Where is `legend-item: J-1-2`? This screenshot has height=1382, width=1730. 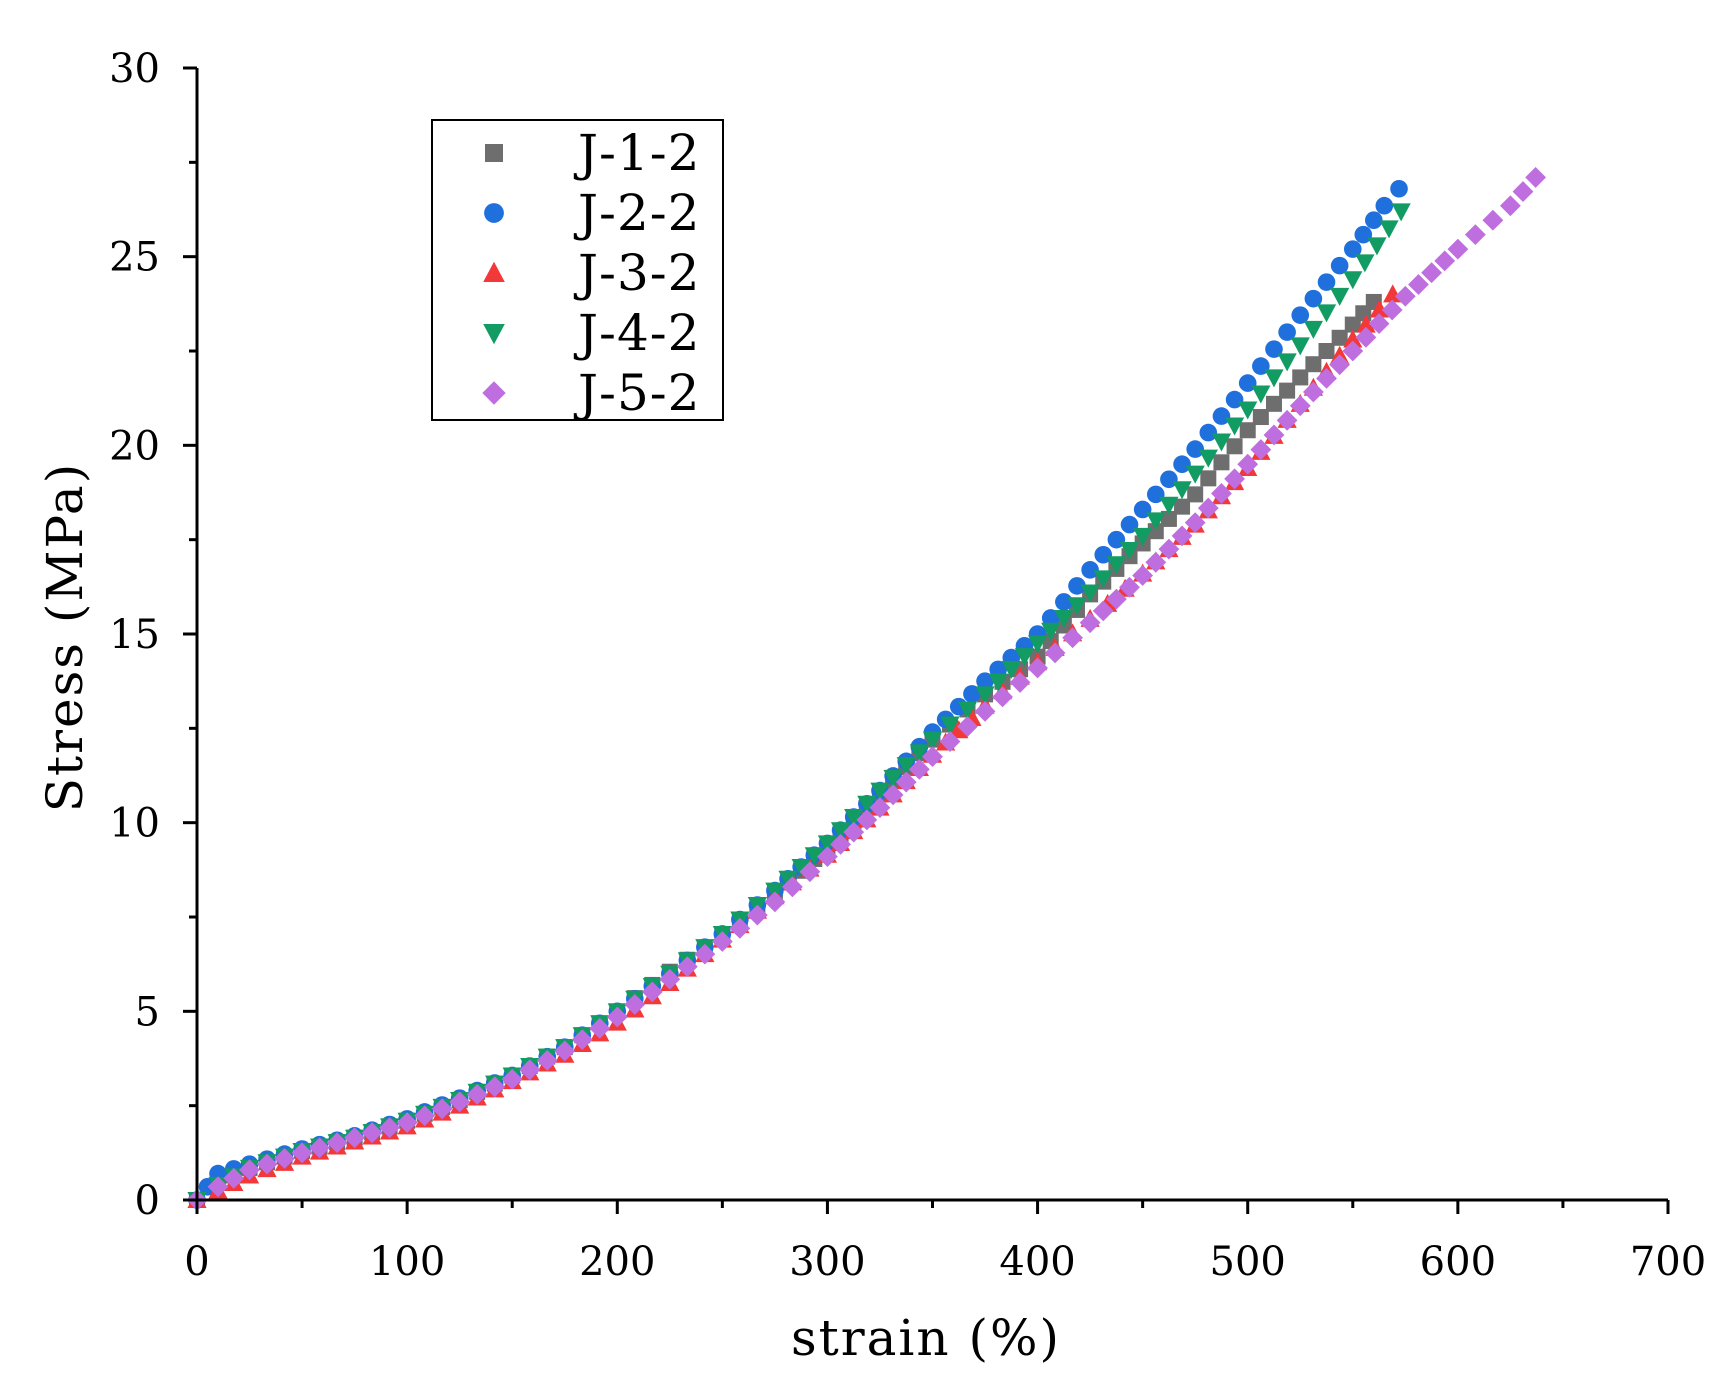
legend-item: J-1-2 is located at coordinates (592, 153).